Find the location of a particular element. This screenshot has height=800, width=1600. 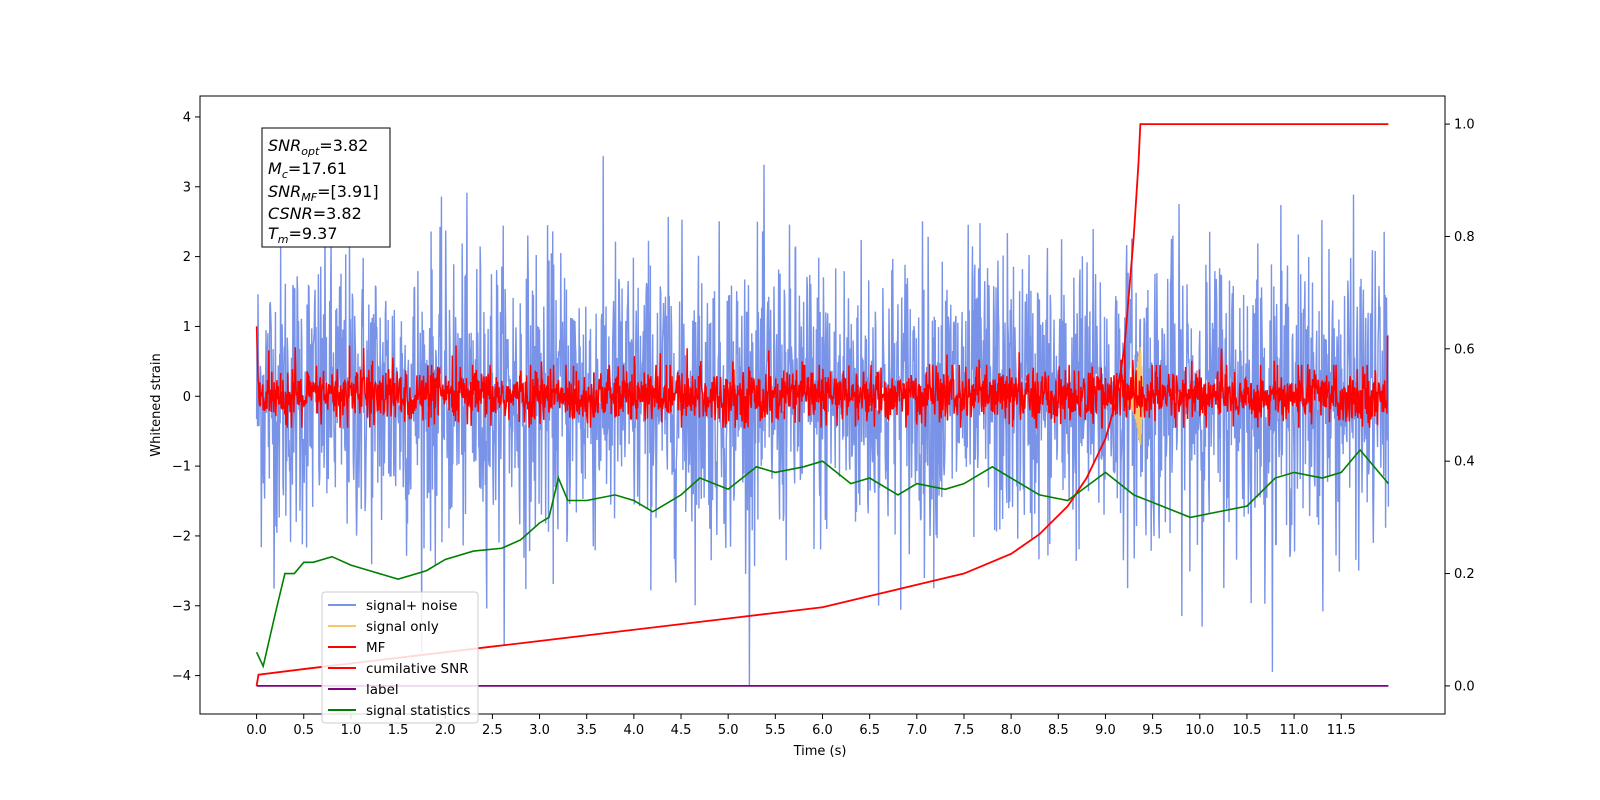

y-tick-label: 0 is located at coordinates (187, 397).